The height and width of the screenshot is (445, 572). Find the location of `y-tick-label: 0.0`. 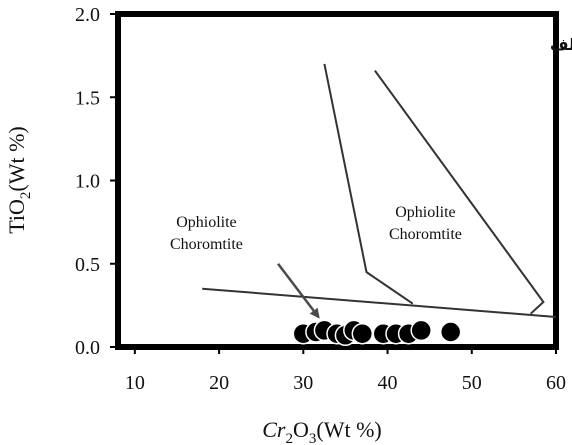

y-tick-label: 0.0 is located at coordinates (87, 348).